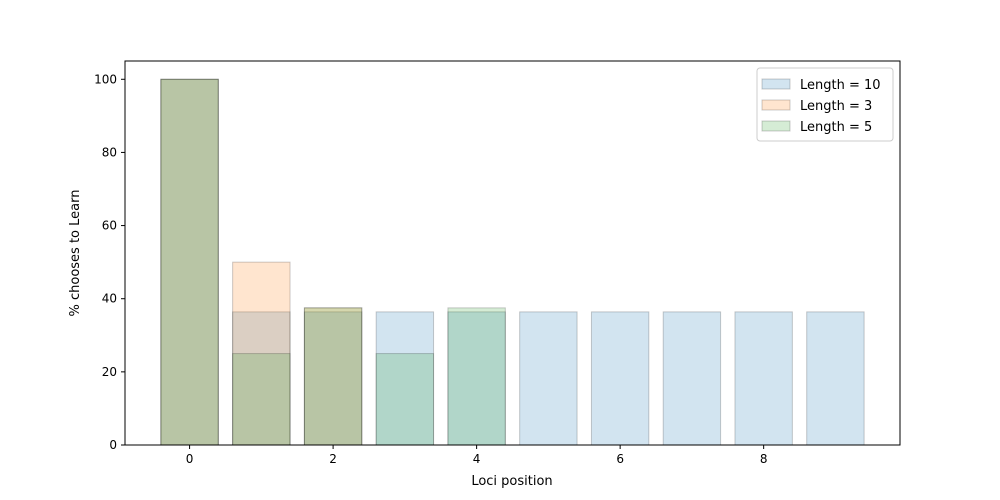 The image size is (1000, 500). I want to click on legend: Length = 10 Length = 3 Length = 5, so click(825, 104).